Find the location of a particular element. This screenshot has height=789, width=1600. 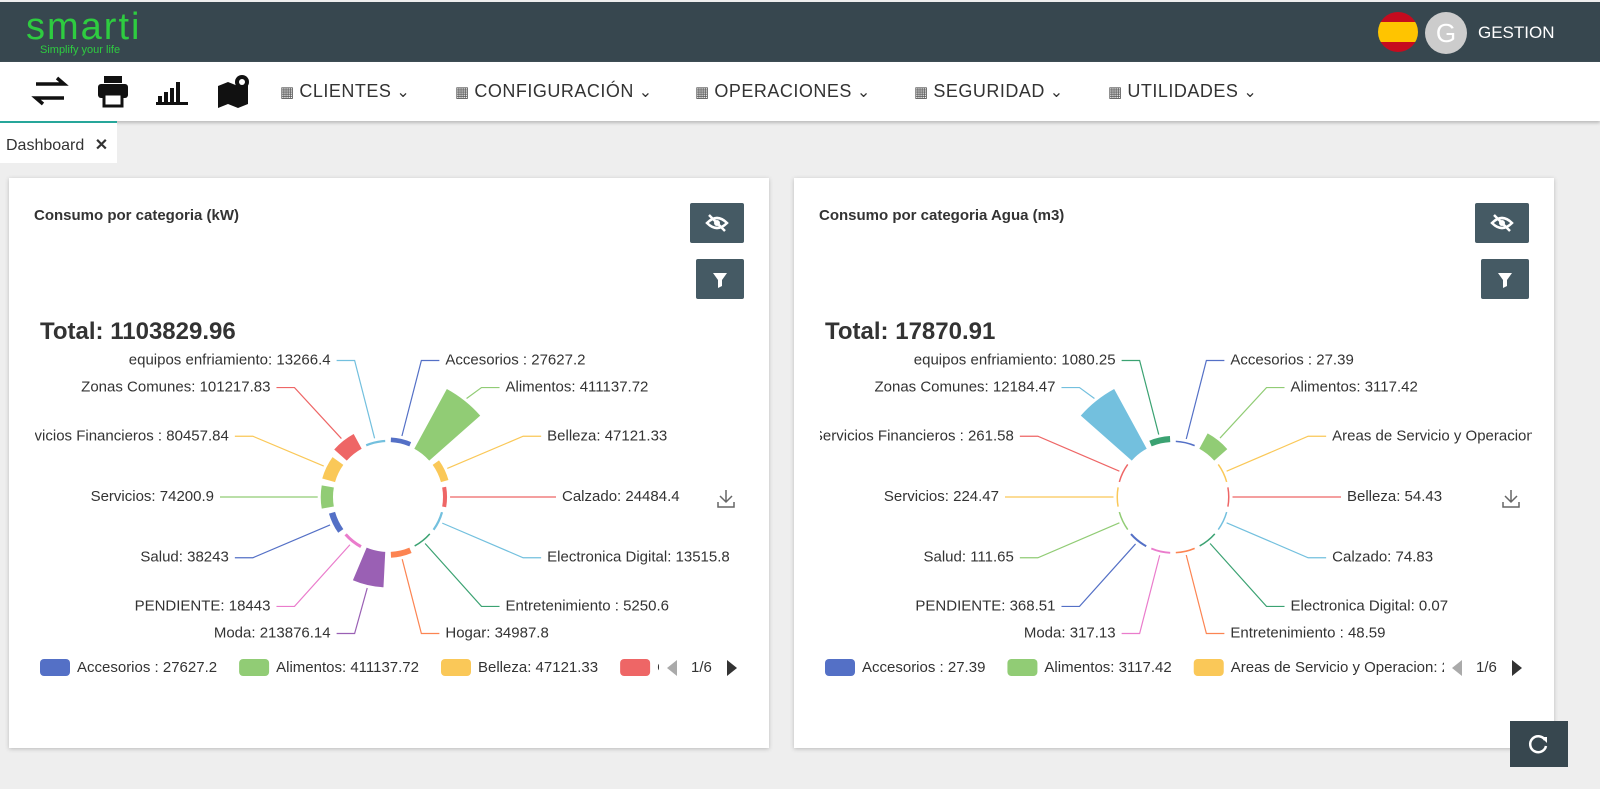

data-label: Moda: 213876.14 is located at coordinates (272, 632).